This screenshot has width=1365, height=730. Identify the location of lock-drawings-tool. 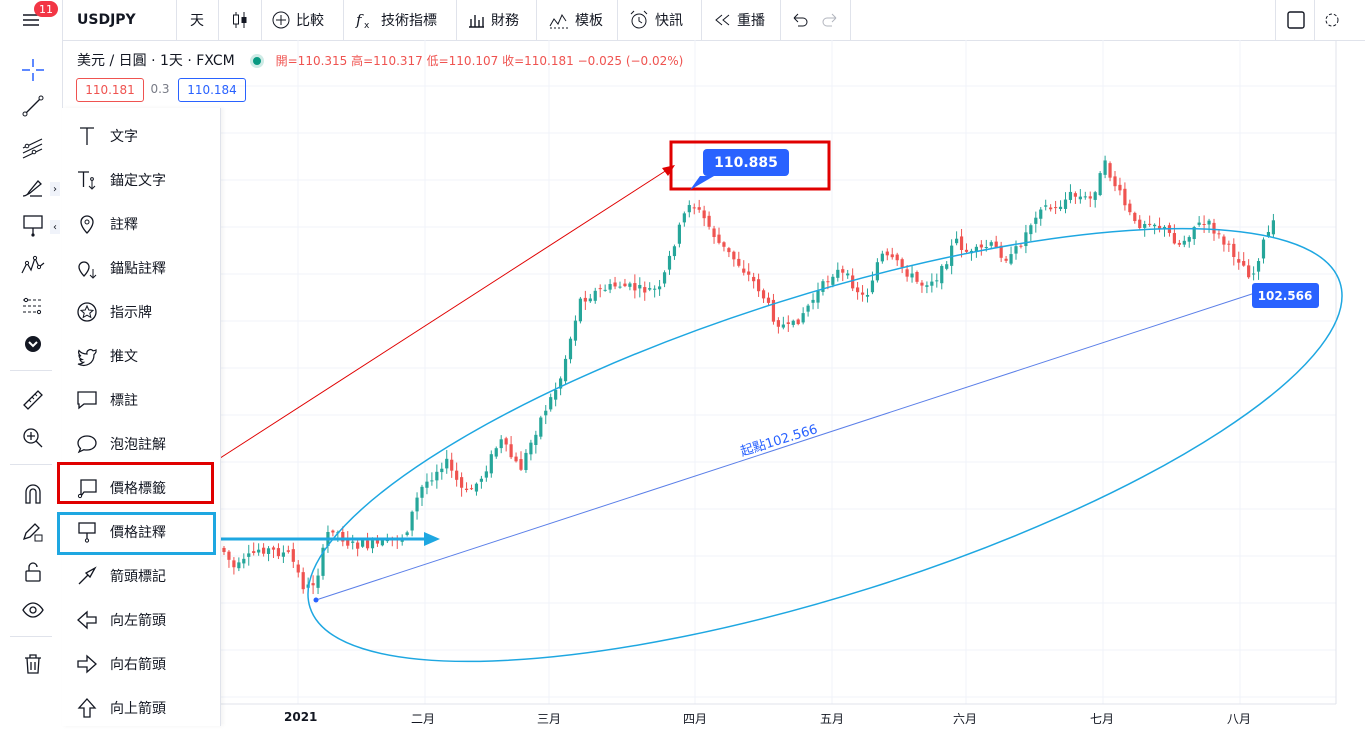
(33, 532).